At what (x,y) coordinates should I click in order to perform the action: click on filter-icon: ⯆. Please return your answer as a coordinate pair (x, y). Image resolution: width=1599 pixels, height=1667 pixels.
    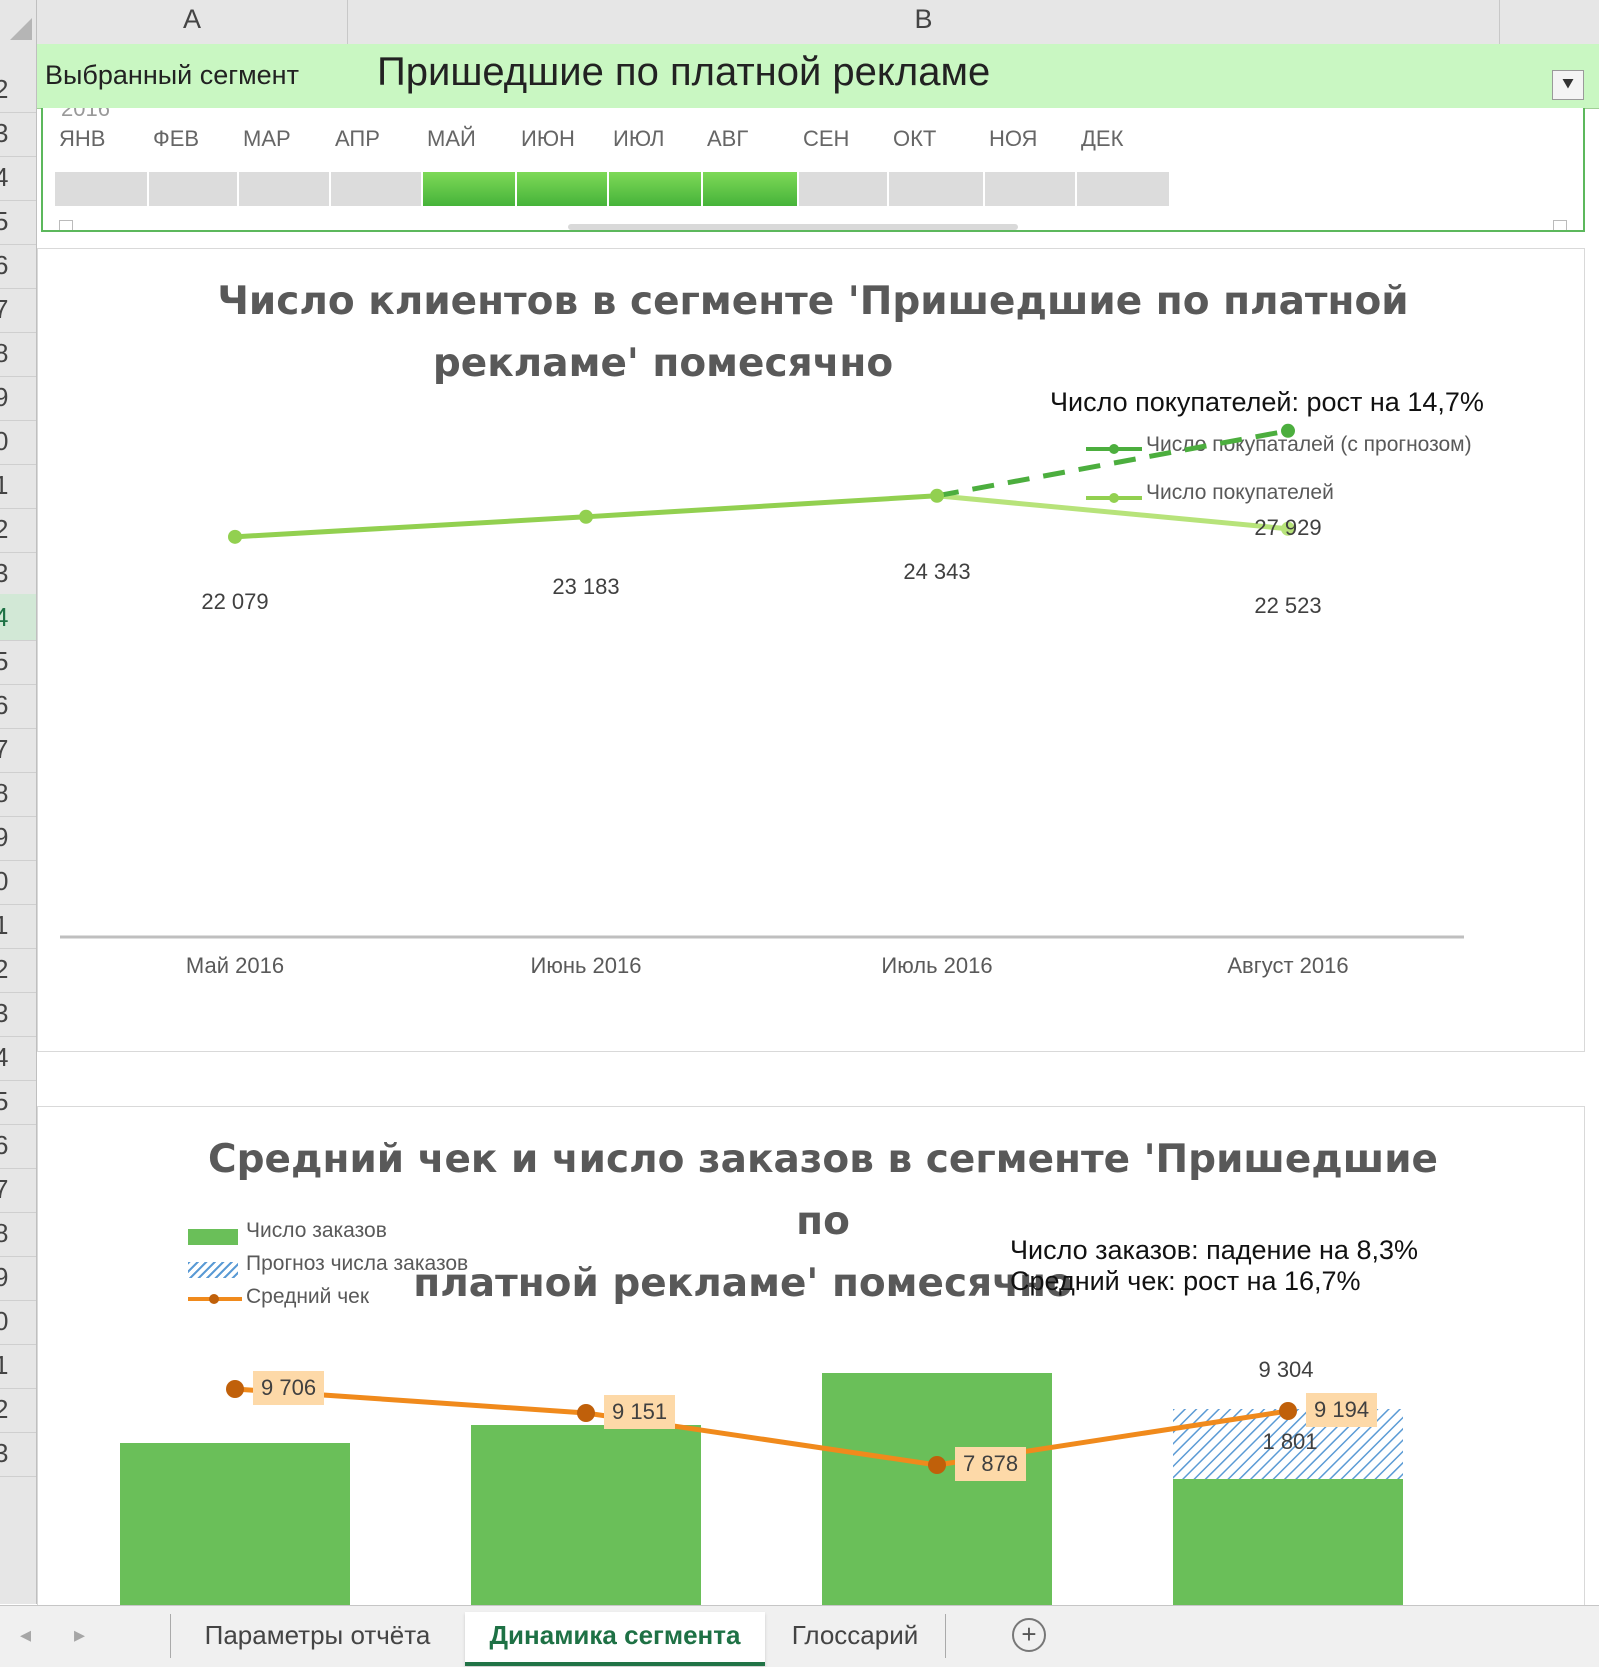
    Looking at the image, I should click on (1568, 85).